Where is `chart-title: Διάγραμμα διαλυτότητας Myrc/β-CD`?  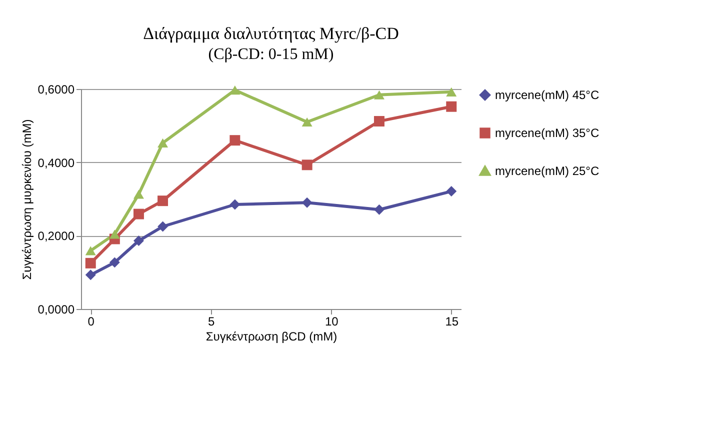 chart-title: Διάγραμμα διαλυτότητας Myrc/β-CD is located at coordinates (271, 33).